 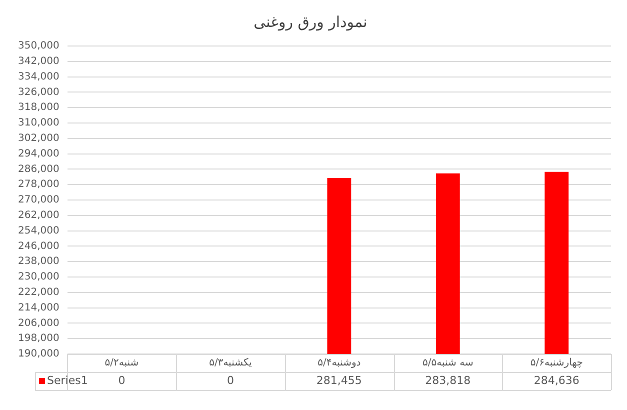 I want to click on data-label: 284,636, so click(x=557, y=380).